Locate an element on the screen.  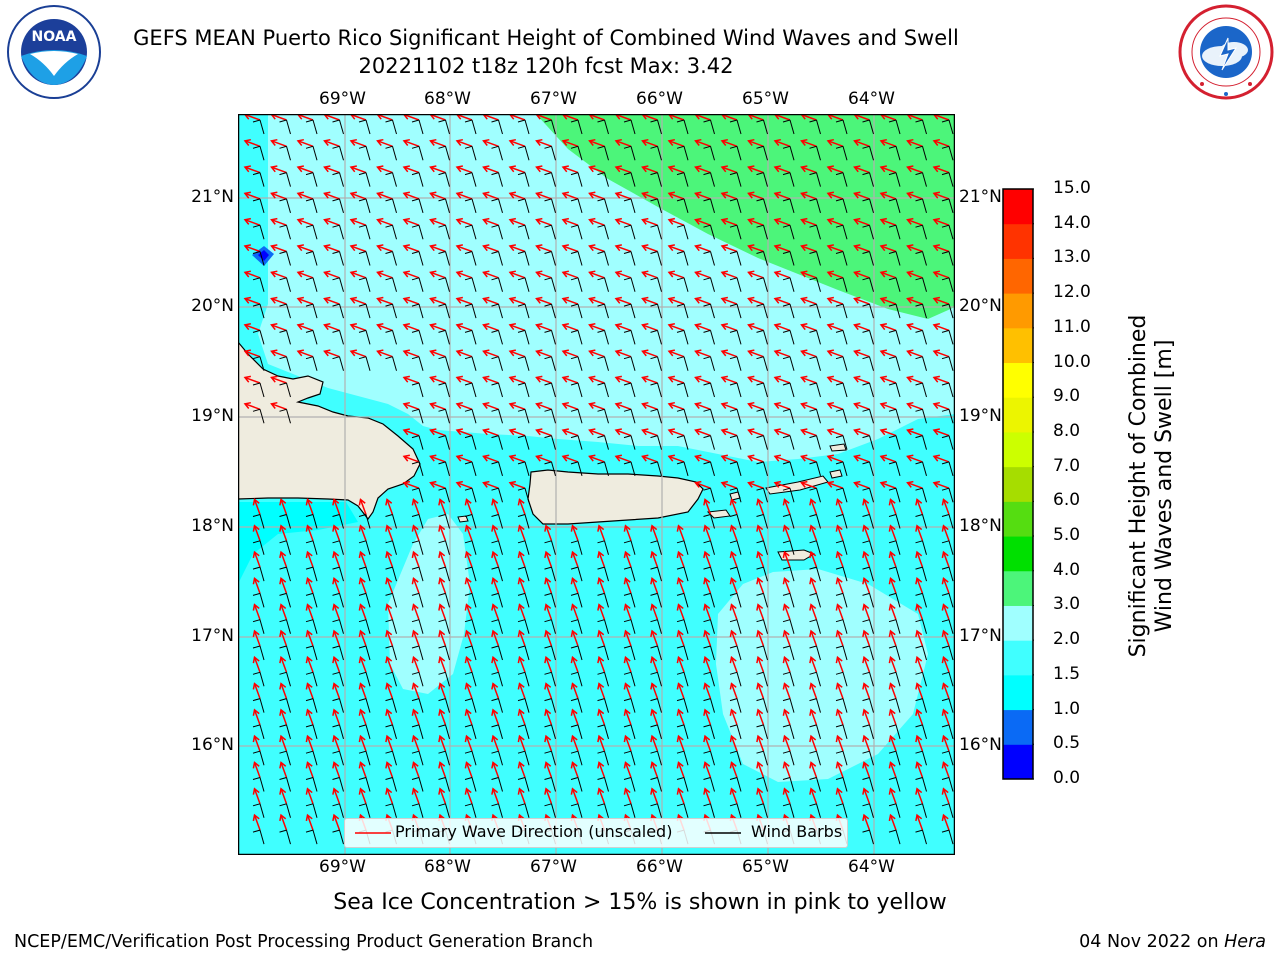
noaa-logo-text: NOAA is located at coordinates (54, 37).